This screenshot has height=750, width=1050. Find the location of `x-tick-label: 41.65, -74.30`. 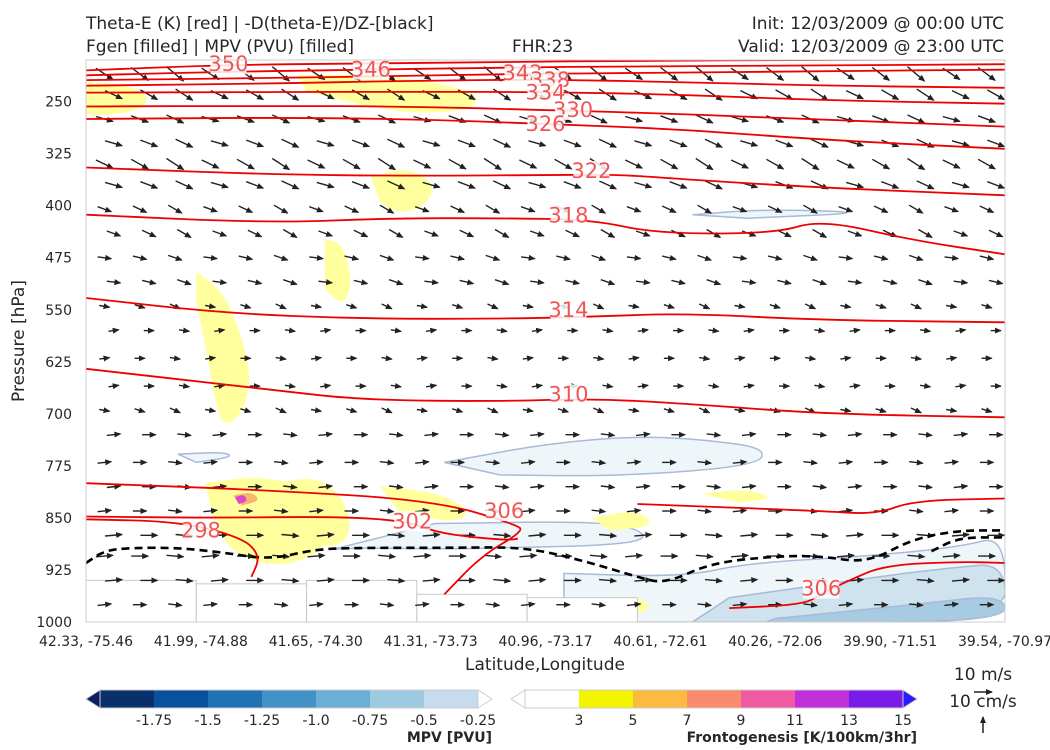

x-tick-label: 41.65, -74.30 is located at coordinates (316, 642).